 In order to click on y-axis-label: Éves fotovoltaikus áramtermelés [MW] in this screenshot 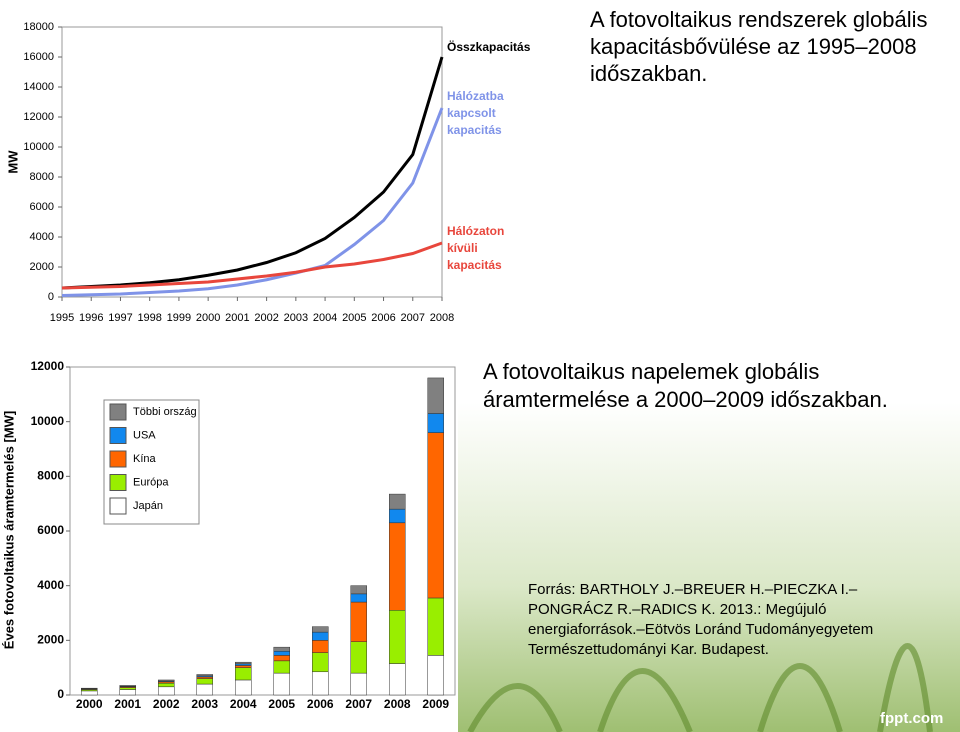, I will do `click(8, 530)`.